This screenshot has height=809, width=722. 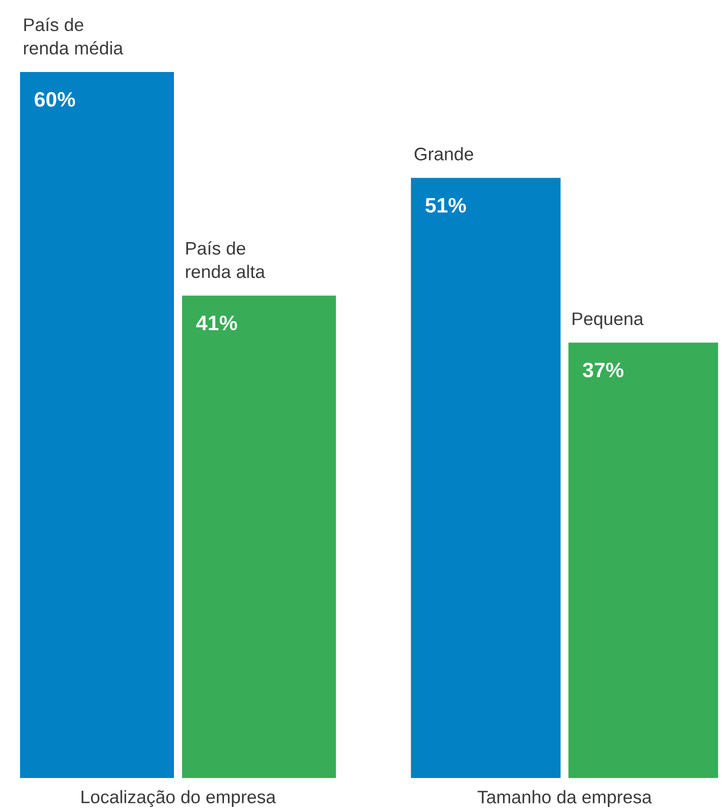 I want to click on data-label: 51%, so click(x=445, y=205).